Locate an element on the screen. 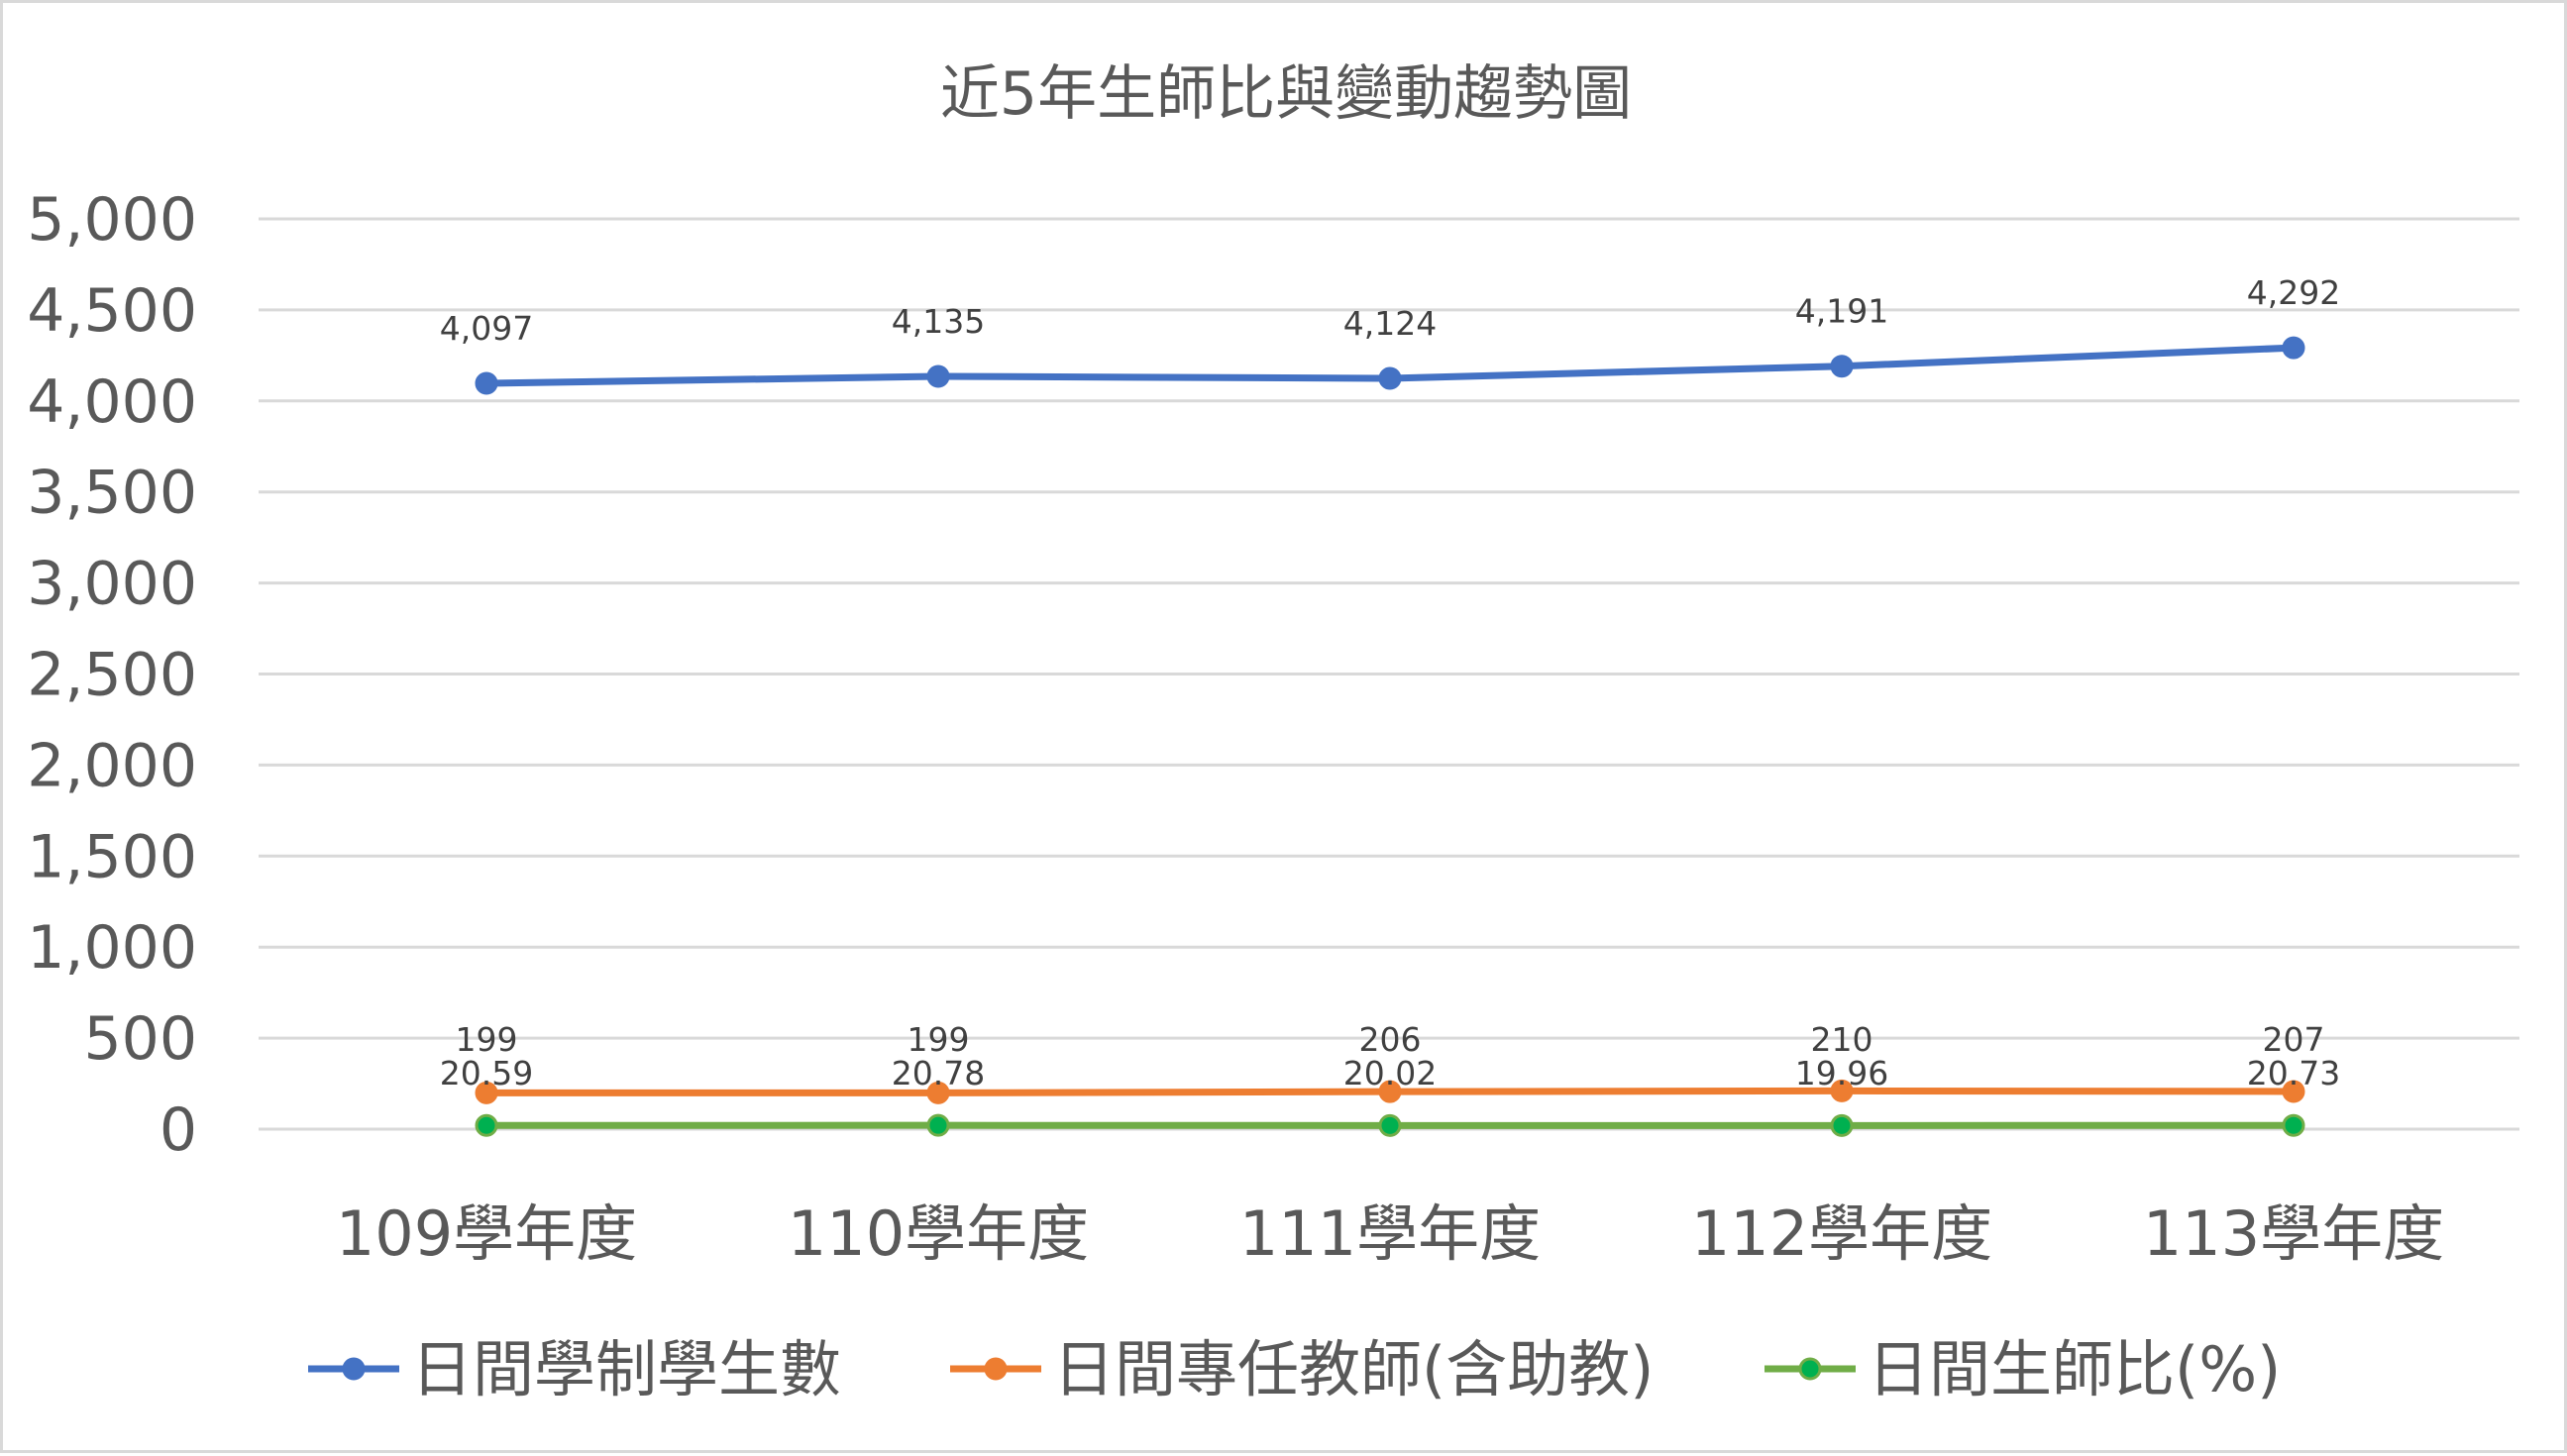 This screenshot has height=1456, width=2567. data-label: 20.78 is located at coordinates (938, 1073).